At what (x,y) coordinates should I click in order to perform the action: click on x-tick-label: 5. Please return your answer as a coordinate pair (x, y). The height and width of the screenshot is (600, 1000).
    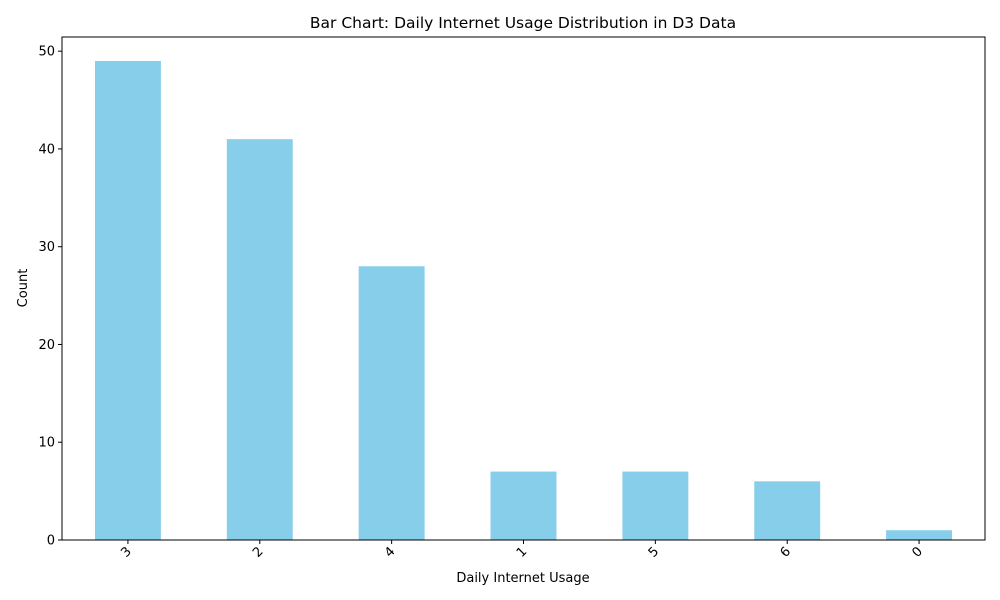
    Looking at the image, I should click on (654, 552).